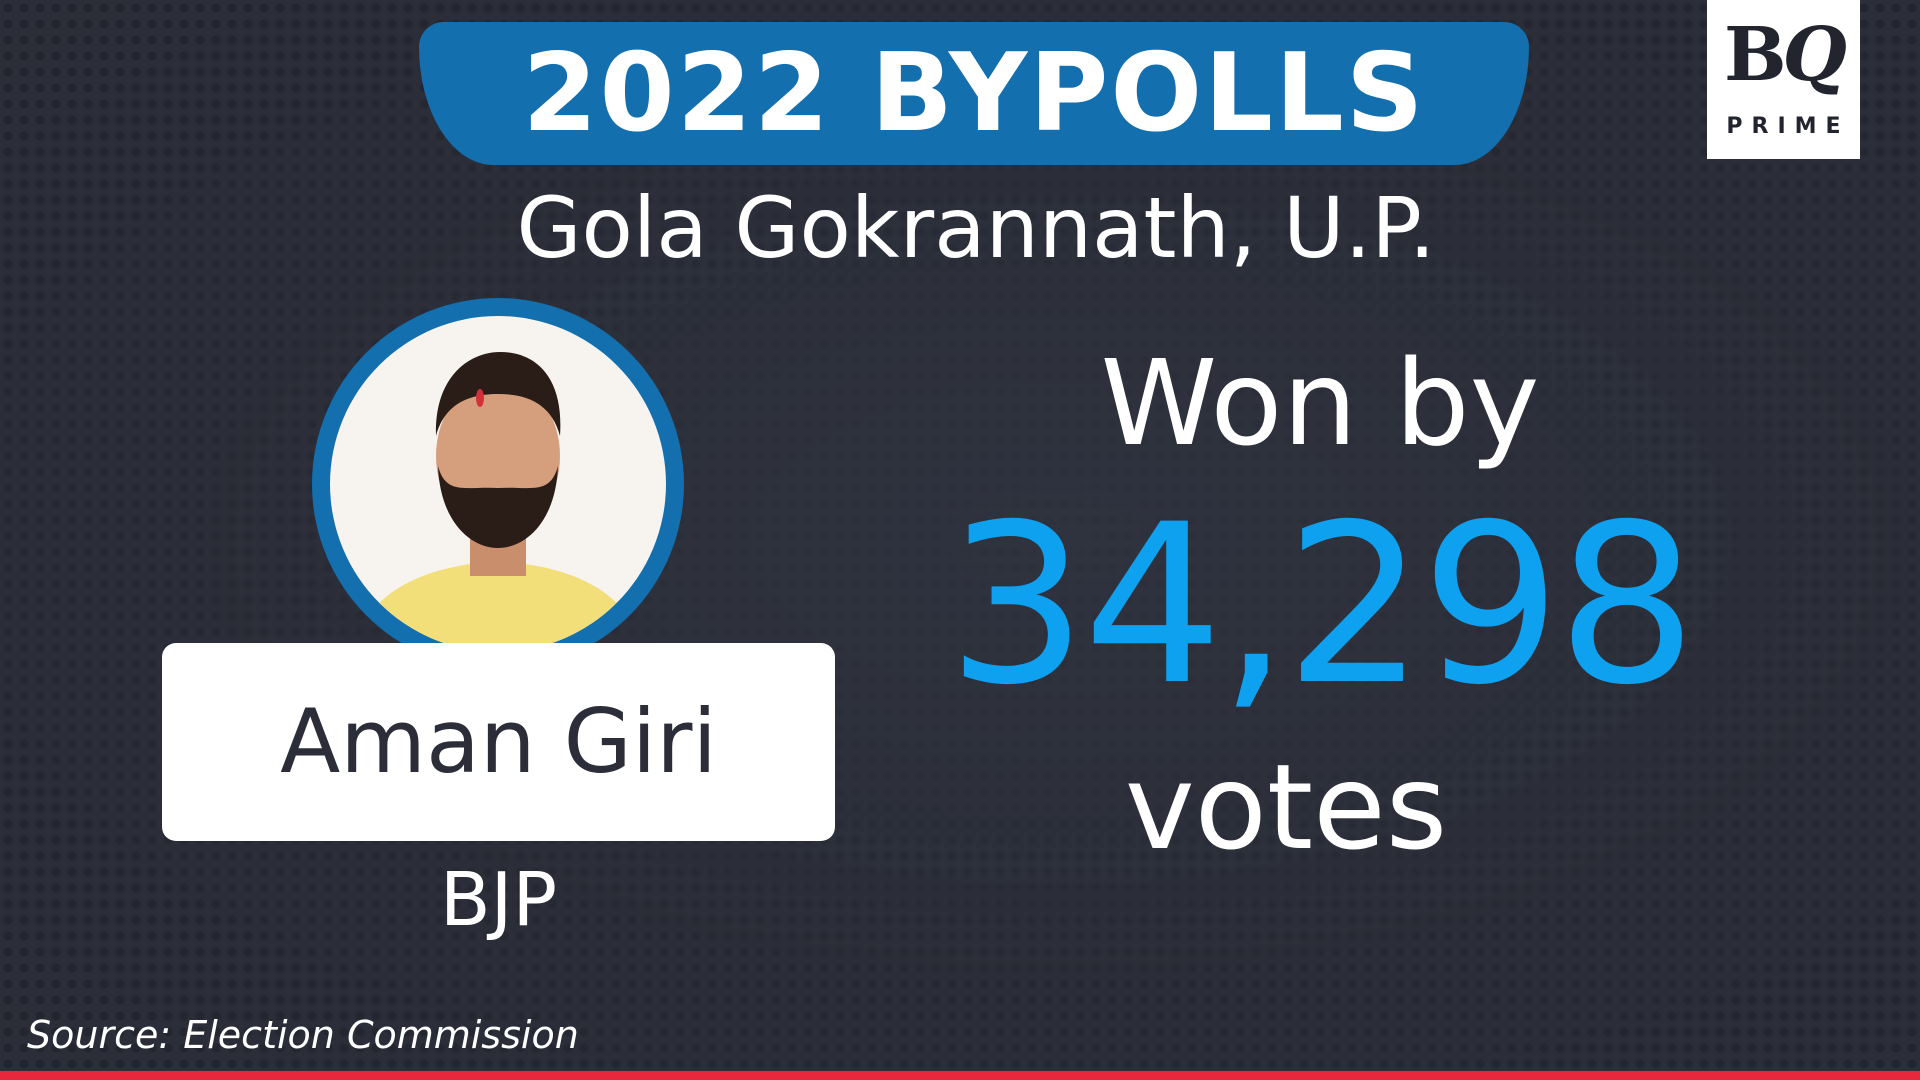 This screenshot has width=1920, height=1080. Describe the element at coordinates (1788, 126) in the screenshot. I see `logo-prime: PRIME` at that location.